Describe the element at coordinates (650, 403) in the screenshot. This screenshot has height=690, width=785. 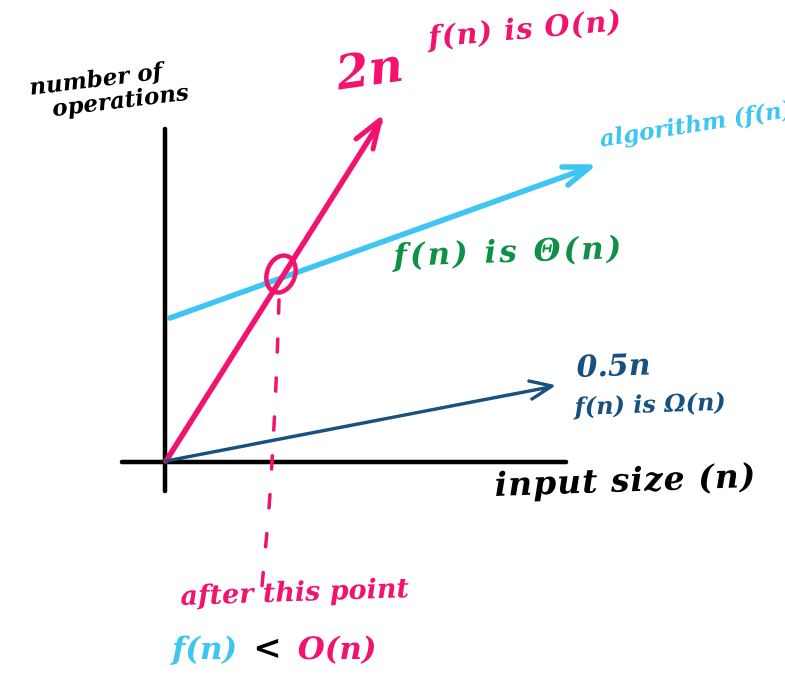
I see `omega-annotation: f(n) is Ω(n)` at that location.